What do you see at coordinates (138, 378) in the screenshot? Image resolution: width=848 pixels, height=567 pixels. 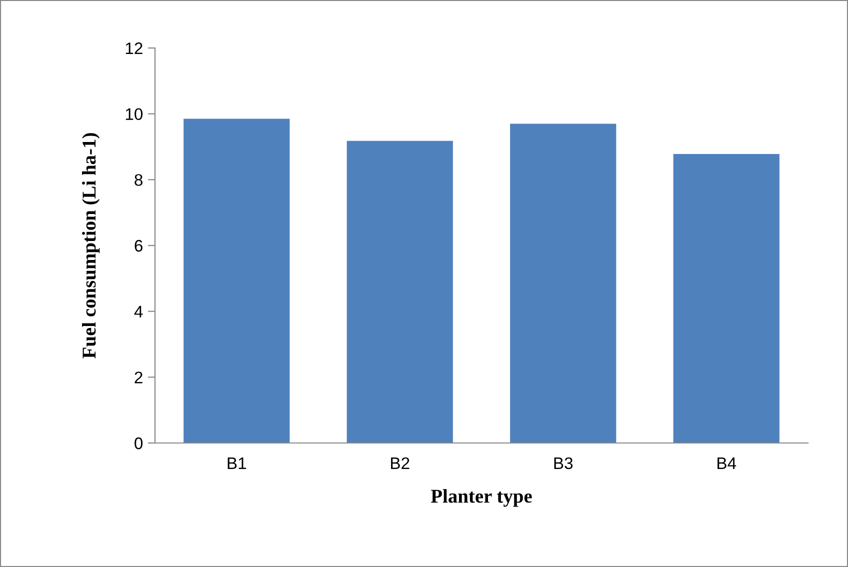 I see `y-tick-label: 2` at bounding box center [138, 378].